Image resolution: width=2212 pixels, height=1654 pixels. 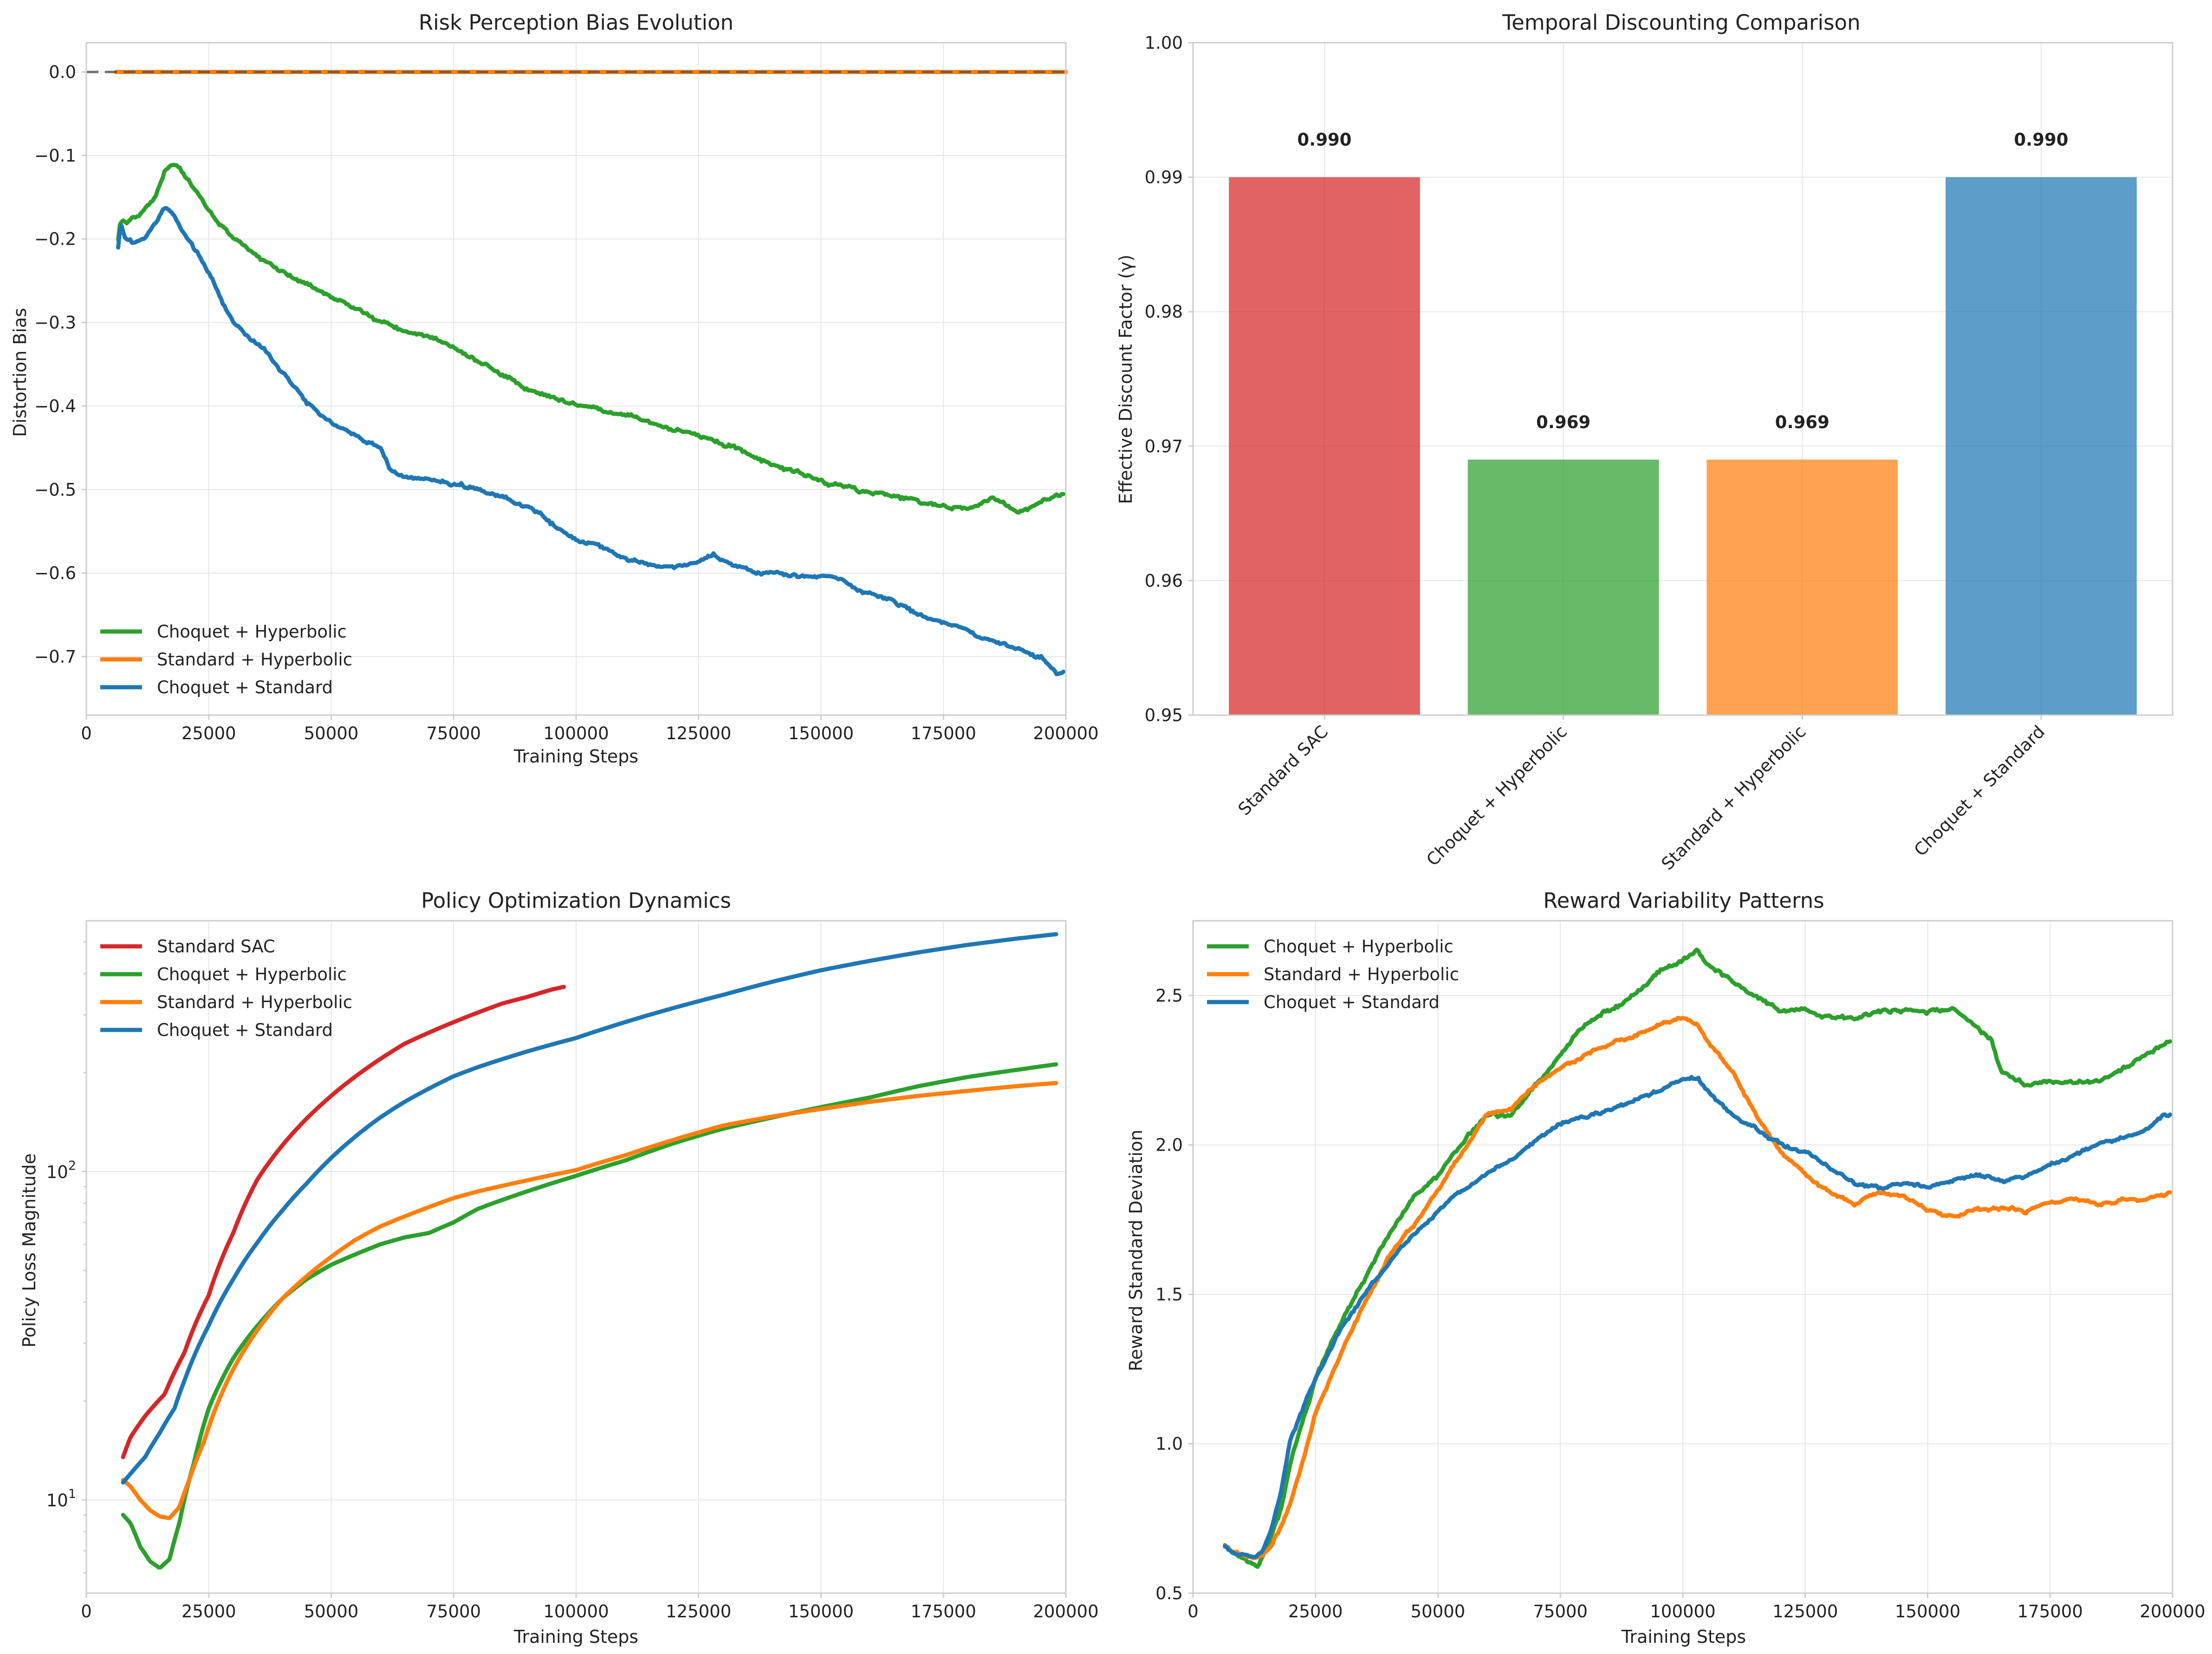 What do you see at coordinates (29, 1250) in the screenshot?
I see `y-axis-label: Policy Loss Magnitude` at bounding box center [29, 1250].